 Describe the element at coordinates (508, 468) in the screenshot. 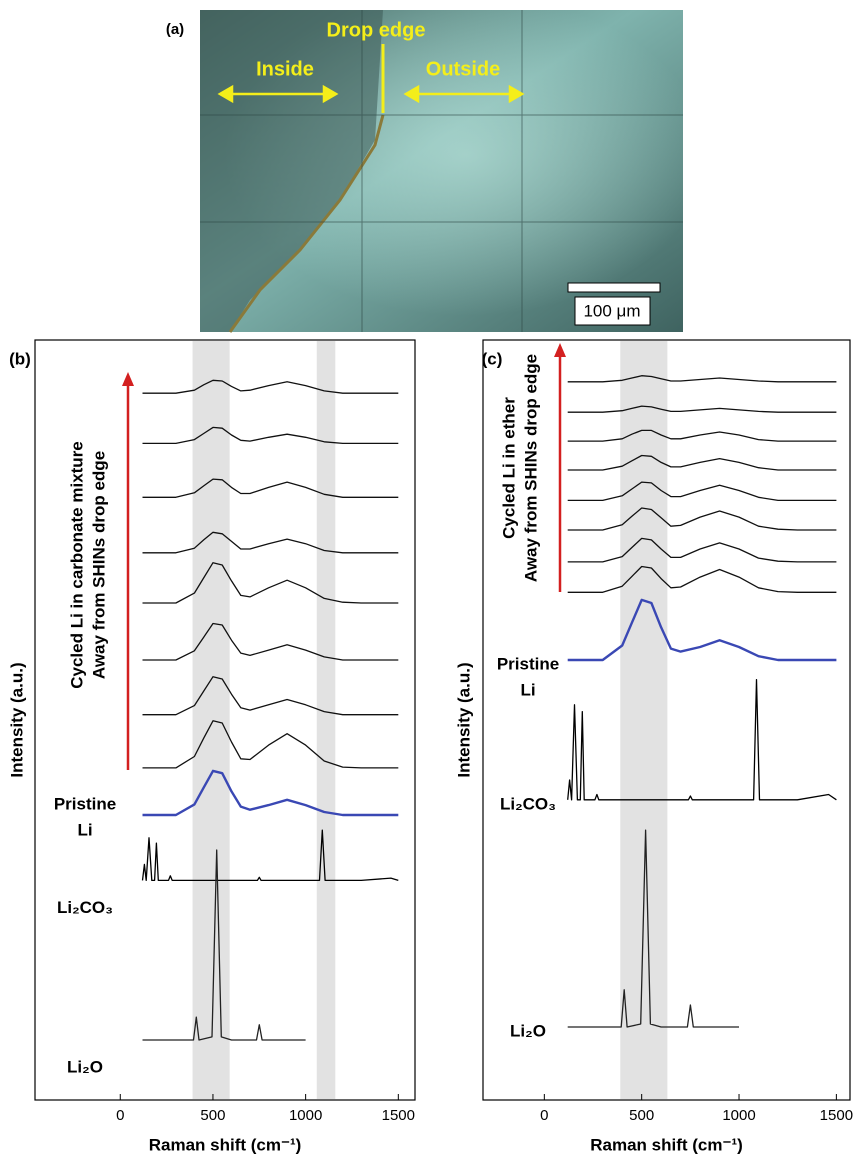

I see `annotation: Cycled Li in ether` at that location.